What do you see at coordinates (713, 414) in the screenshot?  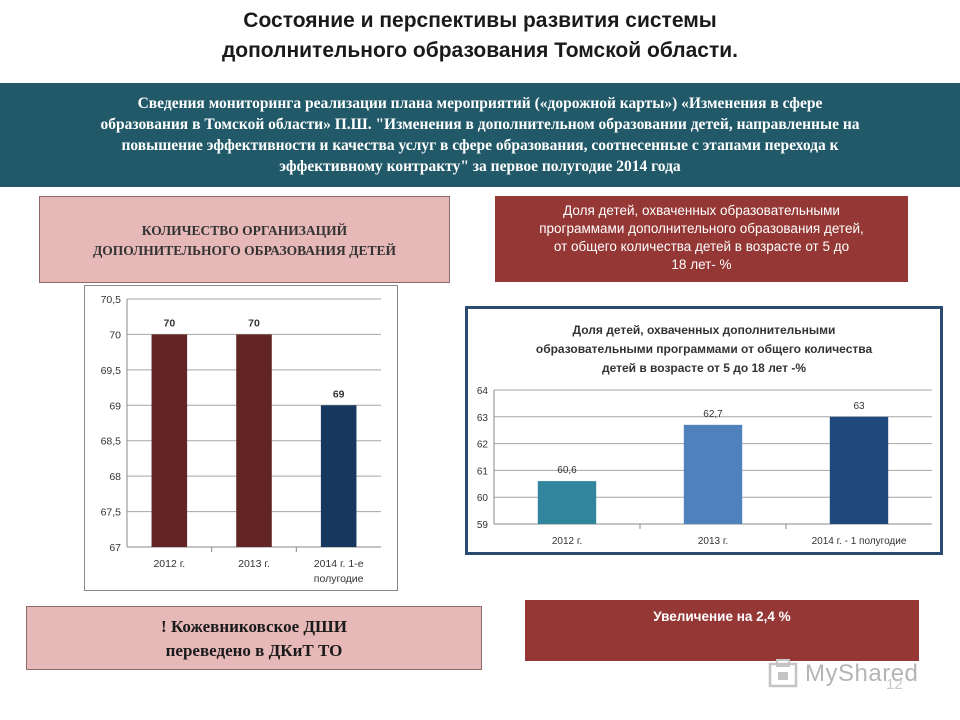 I see `share-chart-data-label: 62,7` at bounding box center [713, 414].